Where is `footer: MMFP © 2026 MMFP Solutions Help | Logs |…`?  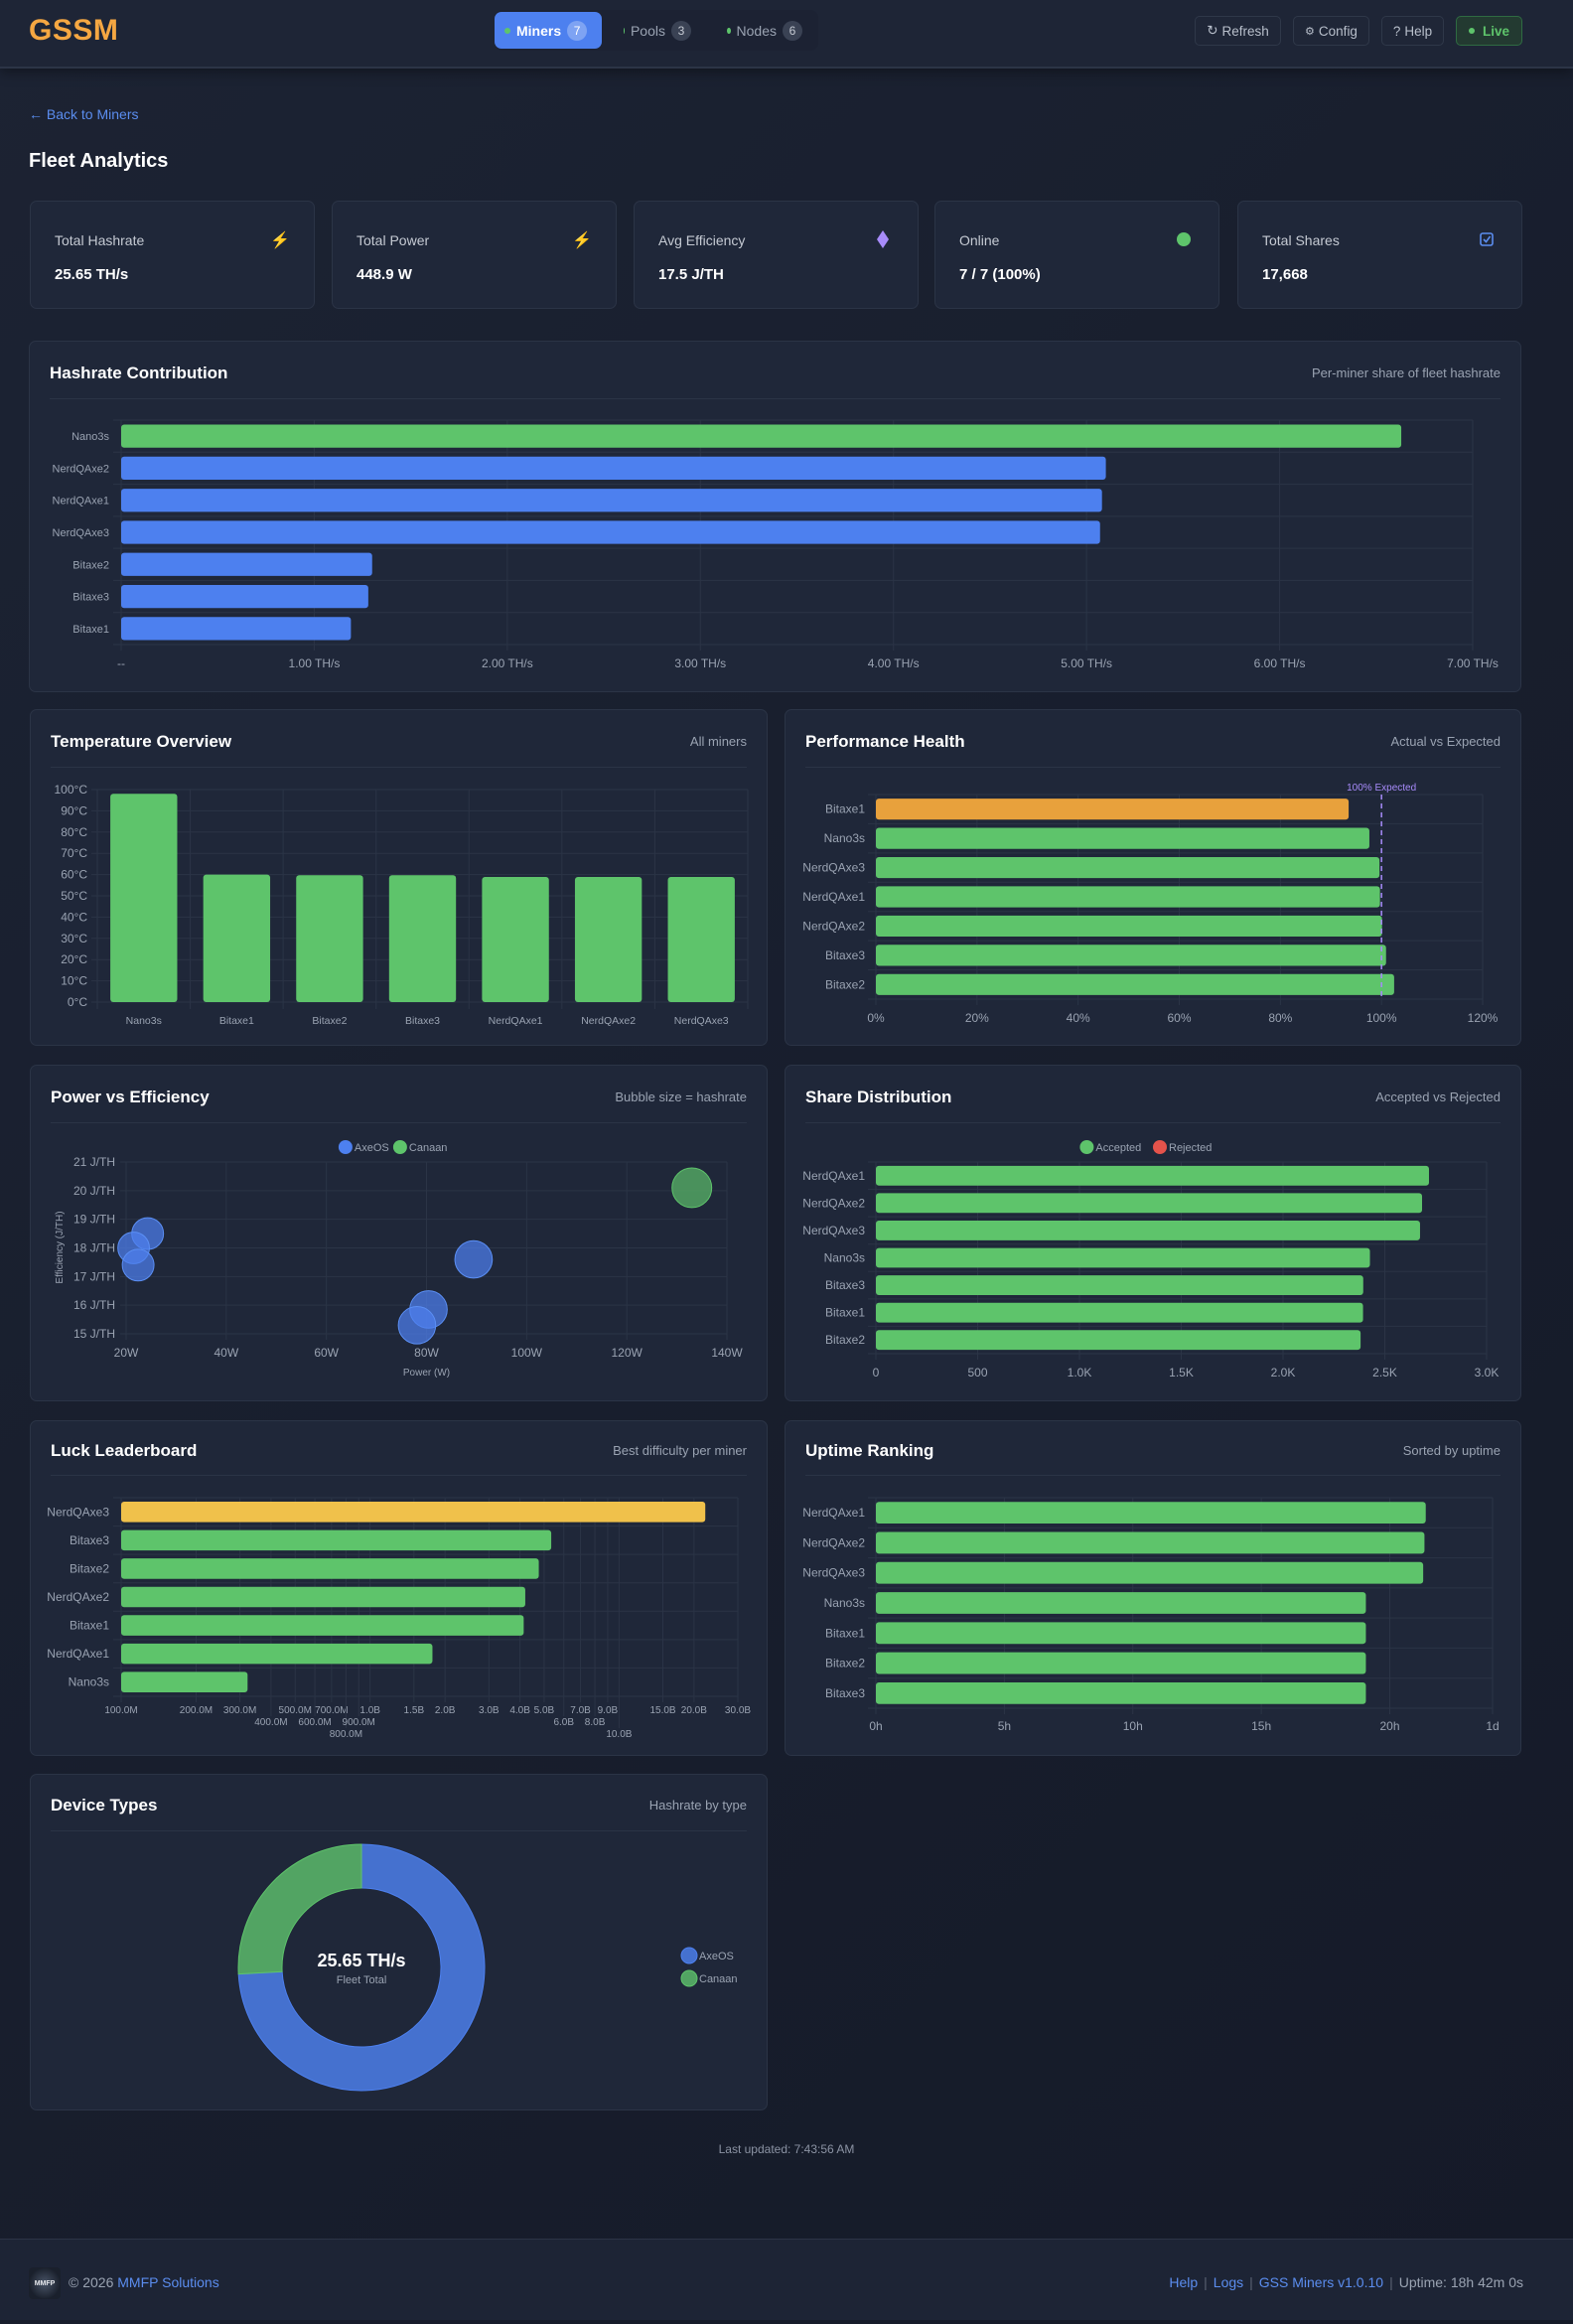 footer: MMFP © 2026 MMFP Solutions Help | Logs |… is located at coordinates (787, 2279).